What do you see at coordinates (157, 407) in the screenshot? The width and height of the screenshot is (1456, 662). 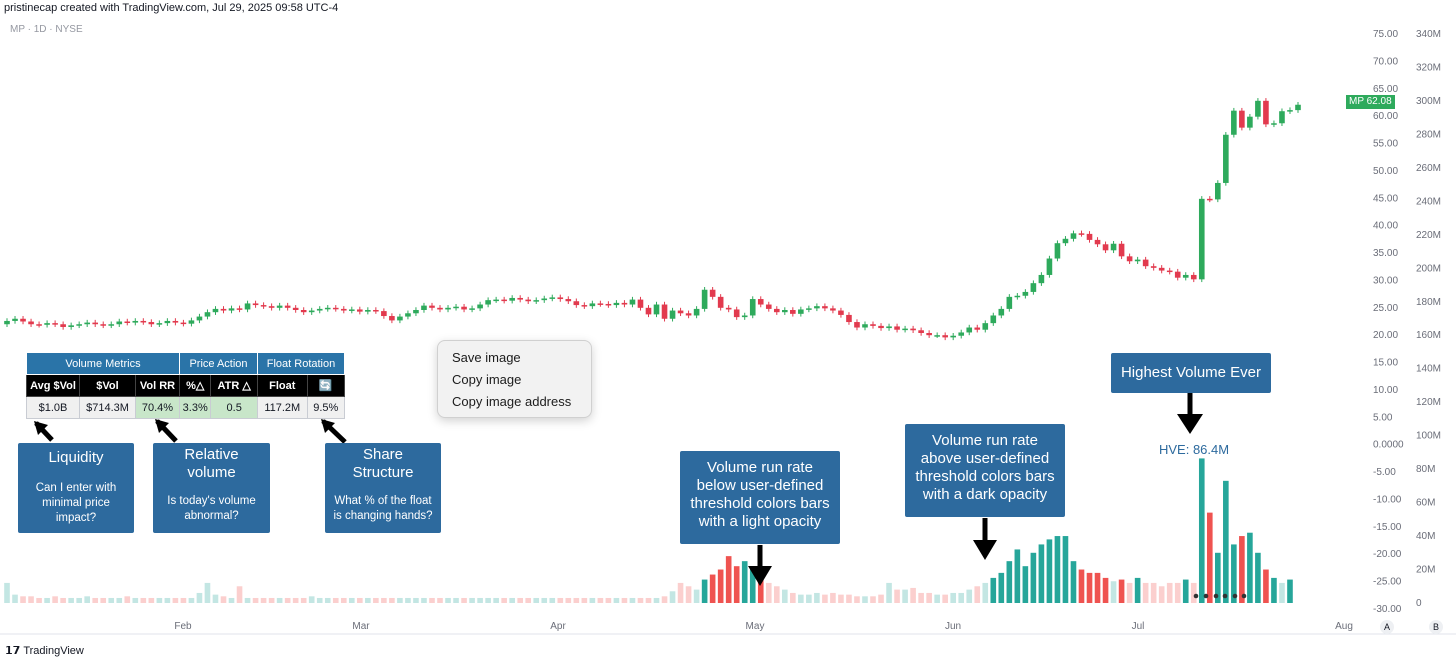 I see `value-vol-rr: 70.4%` at bounding box center [157, 407].